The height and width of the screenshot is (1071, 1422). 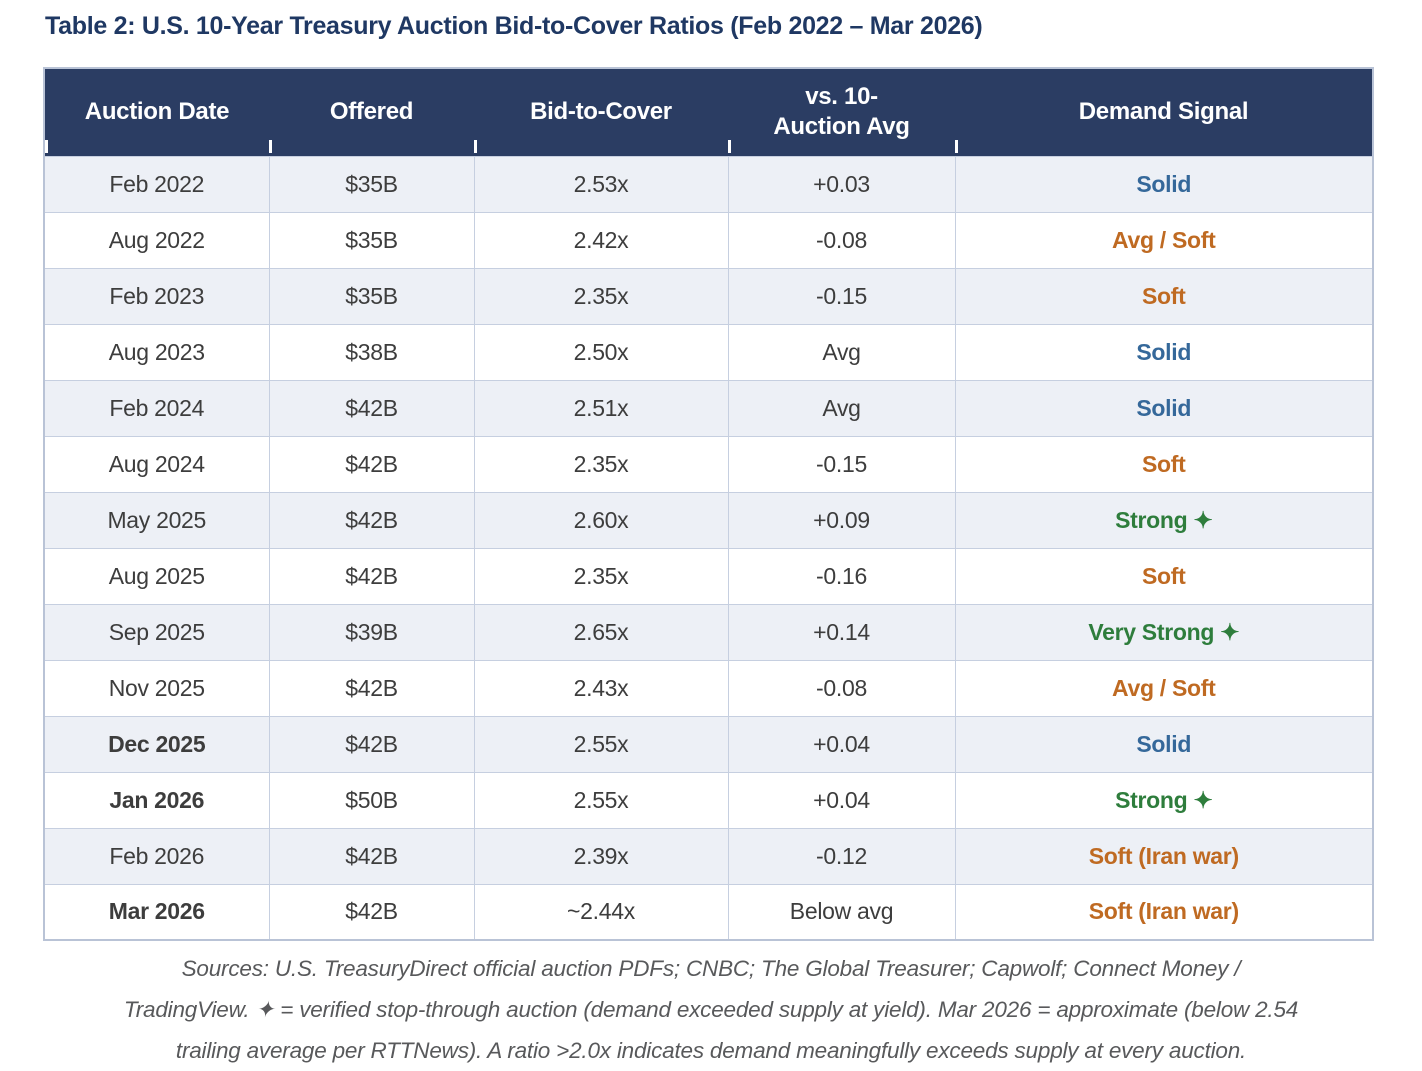 I want to click on header-vs-10-auction-avg: vs. 10- Auction Avg, so click(x=841, y=112).